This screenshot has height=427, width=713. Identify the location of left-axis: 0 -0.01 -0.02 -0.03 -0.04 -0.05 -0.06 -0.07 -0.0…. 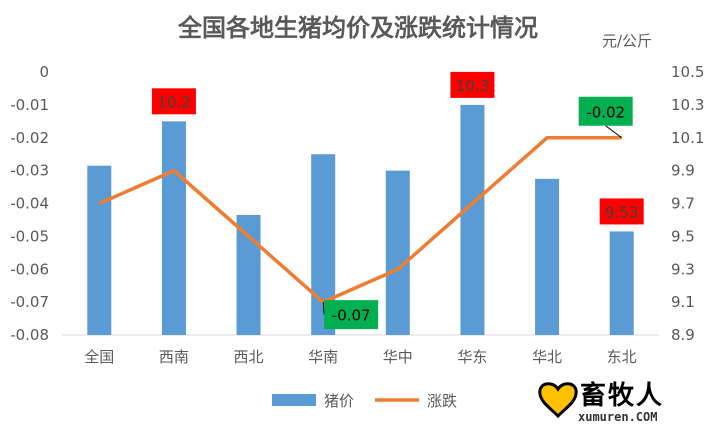
(29, 203).